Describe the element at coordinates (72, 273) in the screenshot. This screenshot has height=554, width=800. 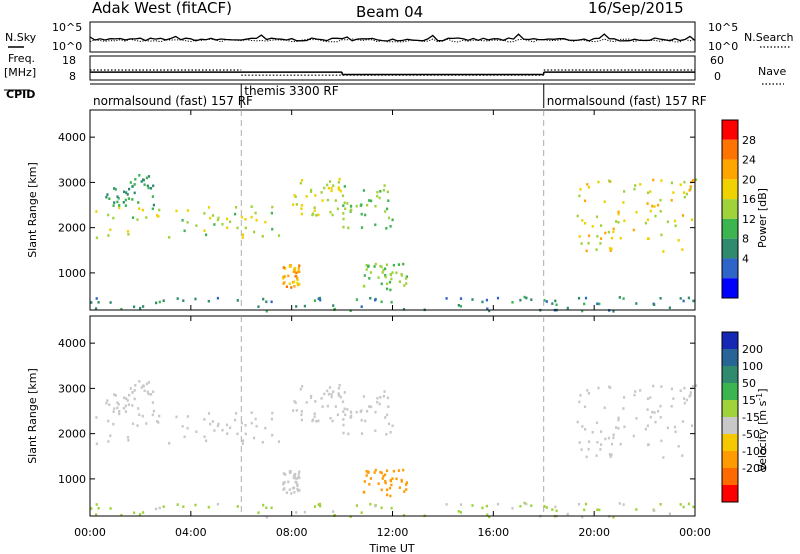
I see `y-tick-label: 1000` at that location.